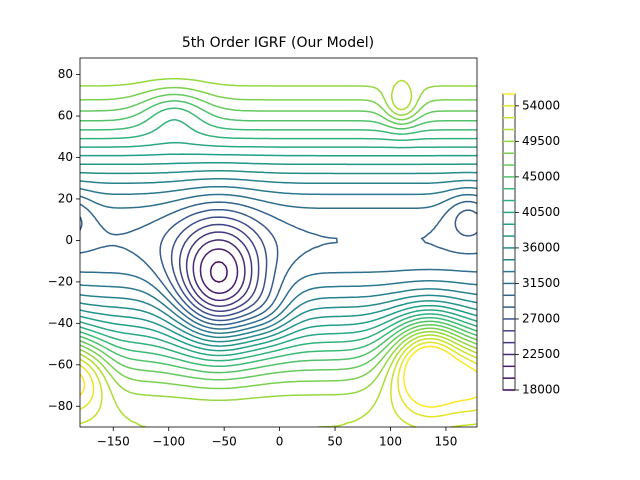  I want to click on colorbar-tick-label: 36000, so click(541, 247).